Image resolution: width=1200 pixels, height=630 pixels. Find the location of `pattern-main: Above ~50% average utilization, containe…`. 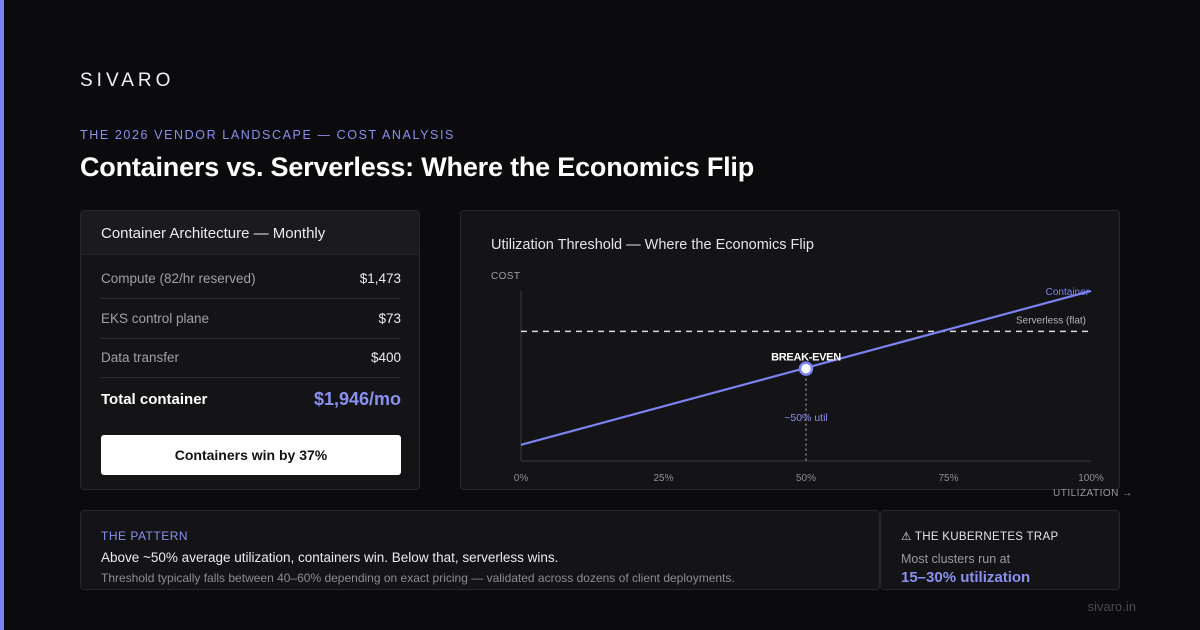

pattern-main: Above ~50% average utilization, containe… is located at coordinates (330, 557).